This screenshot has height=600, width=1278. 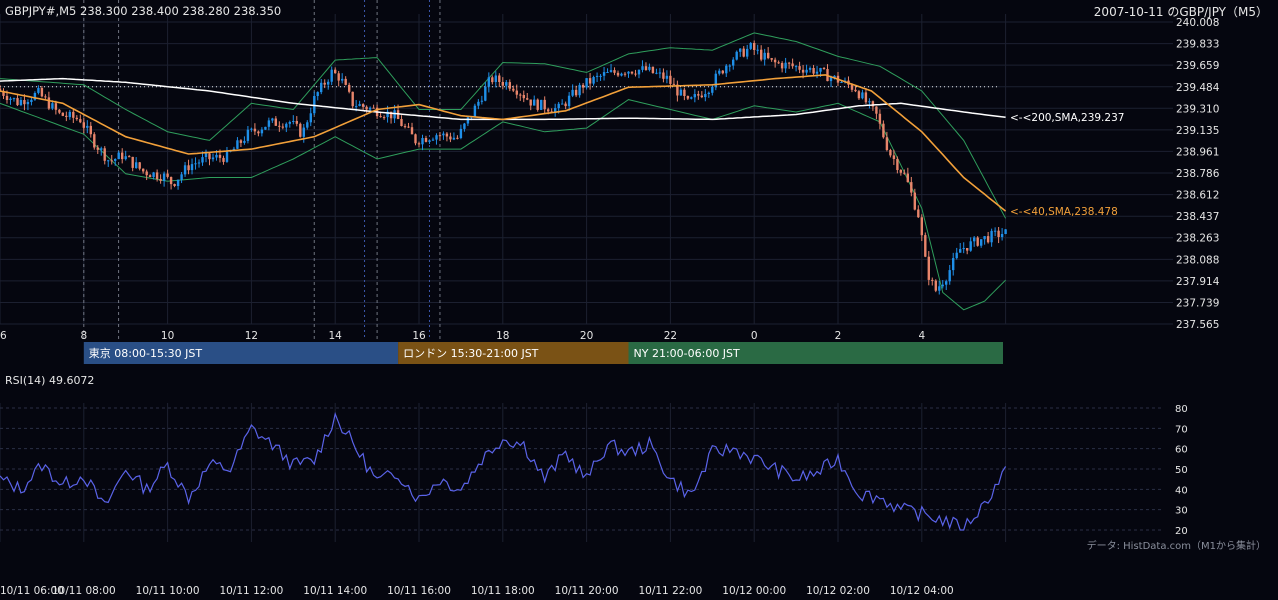 What do you see at coordinates (1181, 470) in the screenshot?
I see `rsi-tick-label: 50` at bounding box center [1181, 470].